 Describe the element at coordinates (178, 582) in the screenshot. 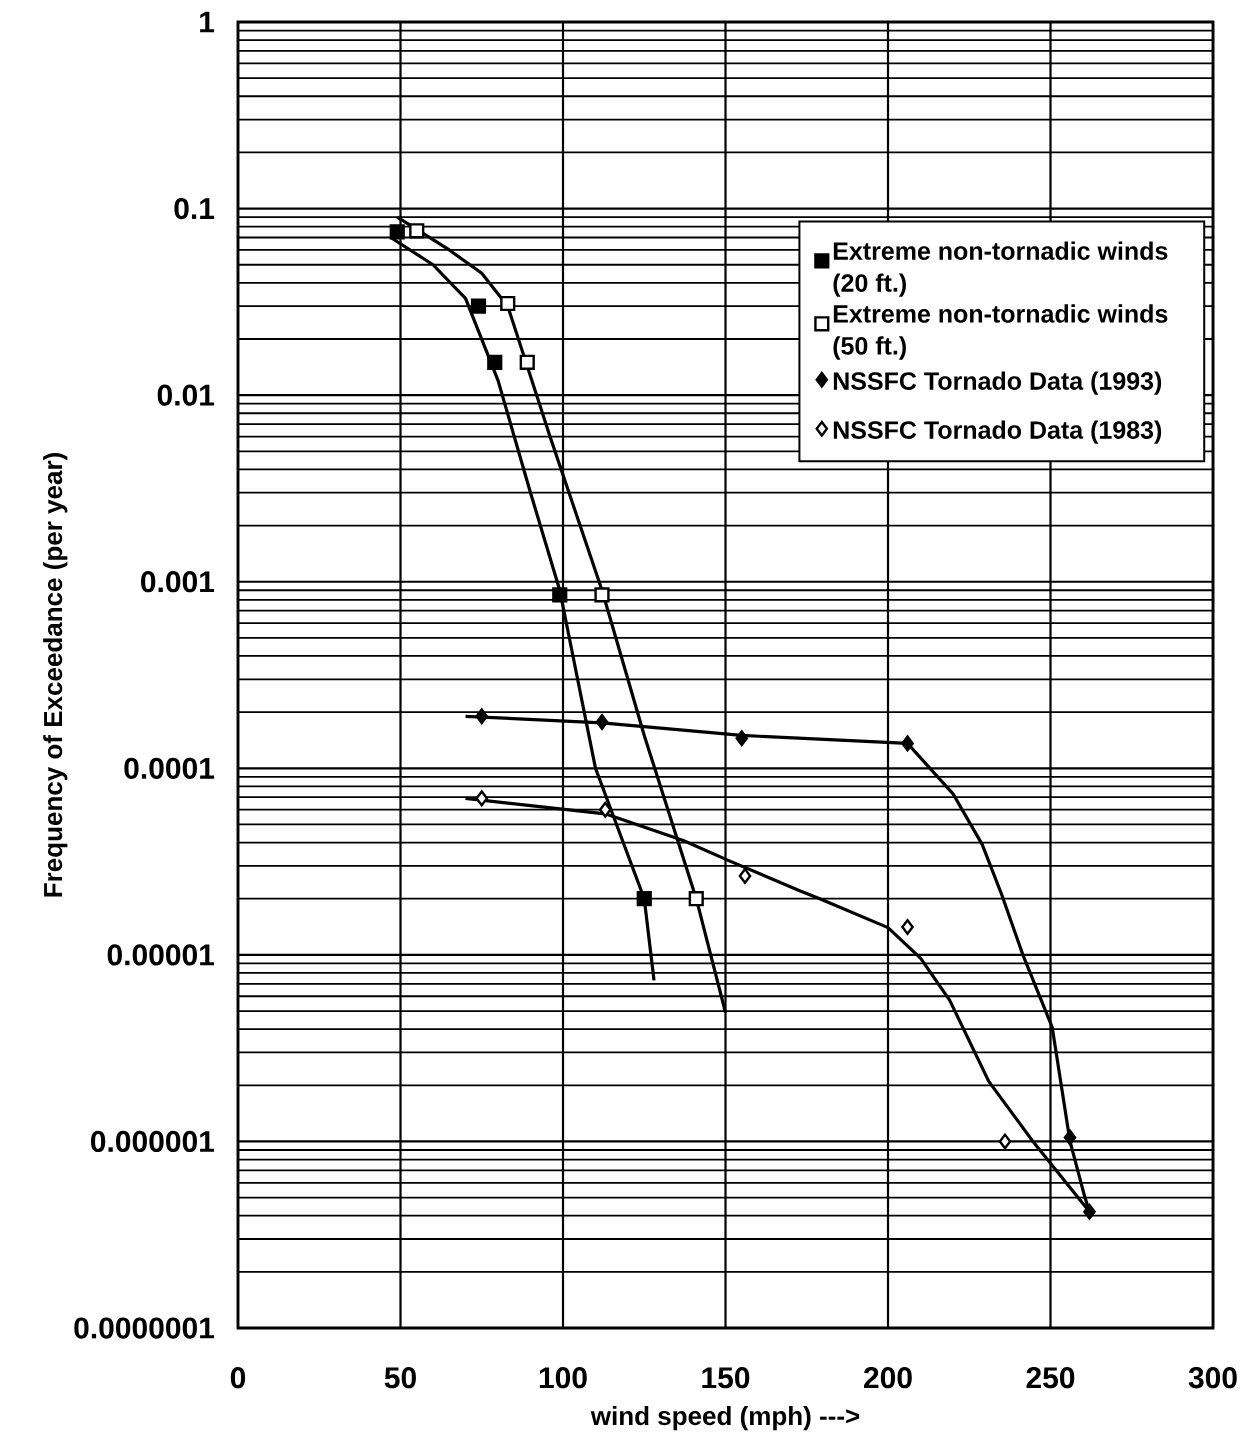

I see `y-tick-label: 0.001` at that location.